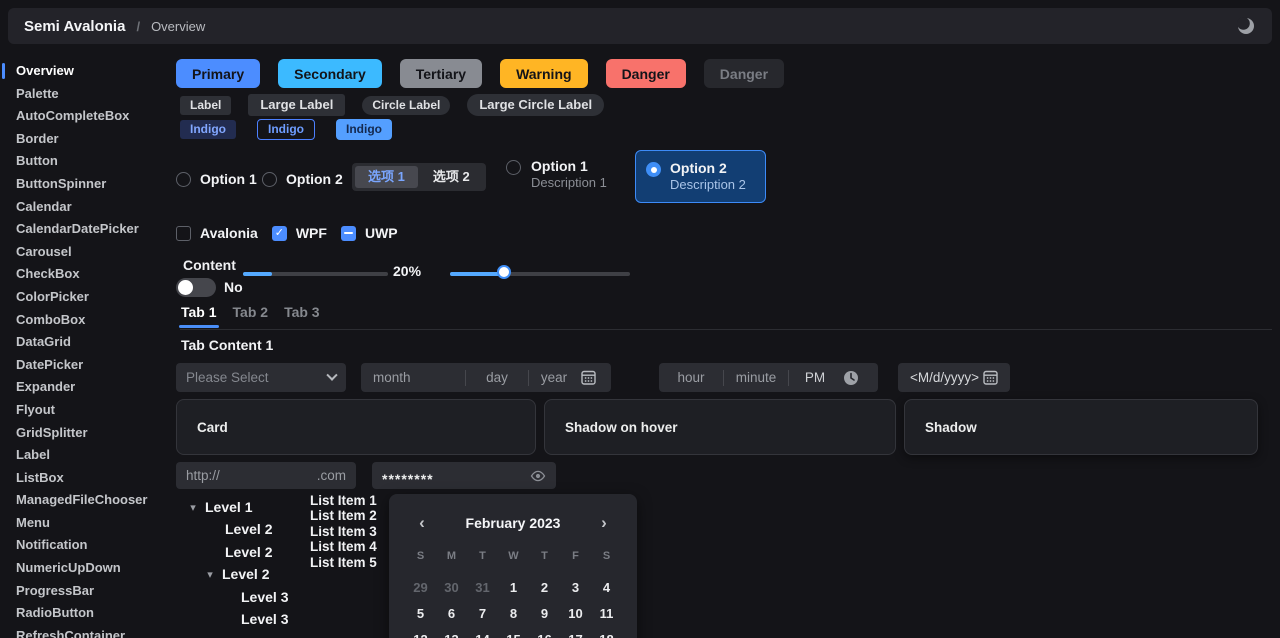 The width and height of the screenshot is (1280, 638). I want to click on date-picker: month day year, so click(486, 377).